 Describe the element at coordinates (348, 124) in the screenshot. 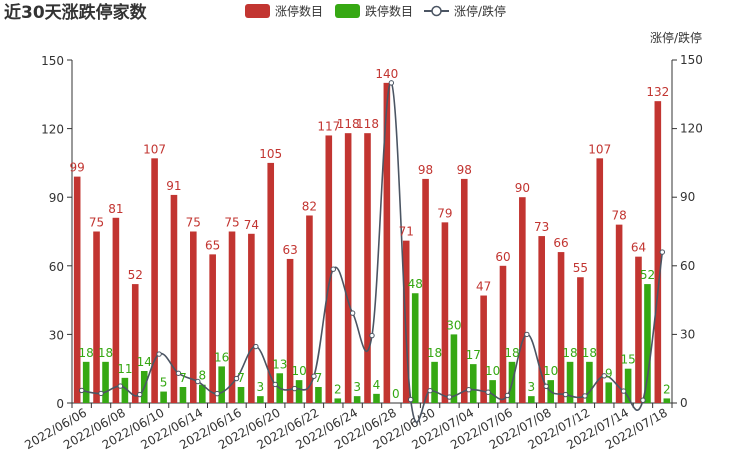

I see `data-label-limit-up: 118` at that location.